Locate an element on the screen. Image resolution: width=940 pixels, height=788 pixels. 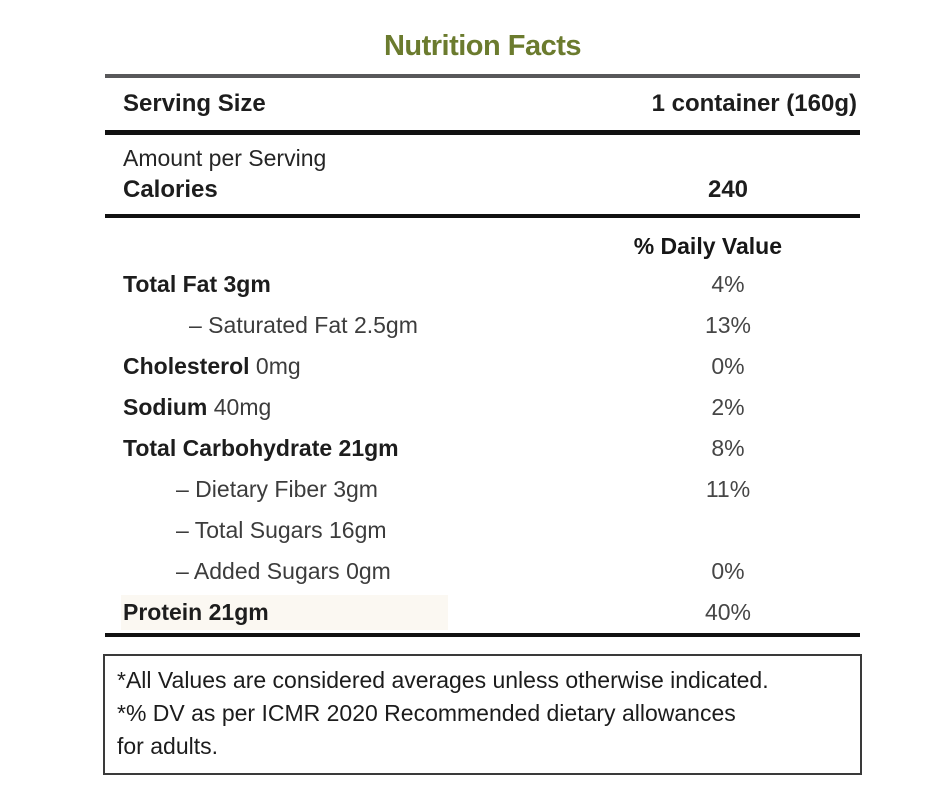
divider-under-serving is located at coordinates (482, 132).